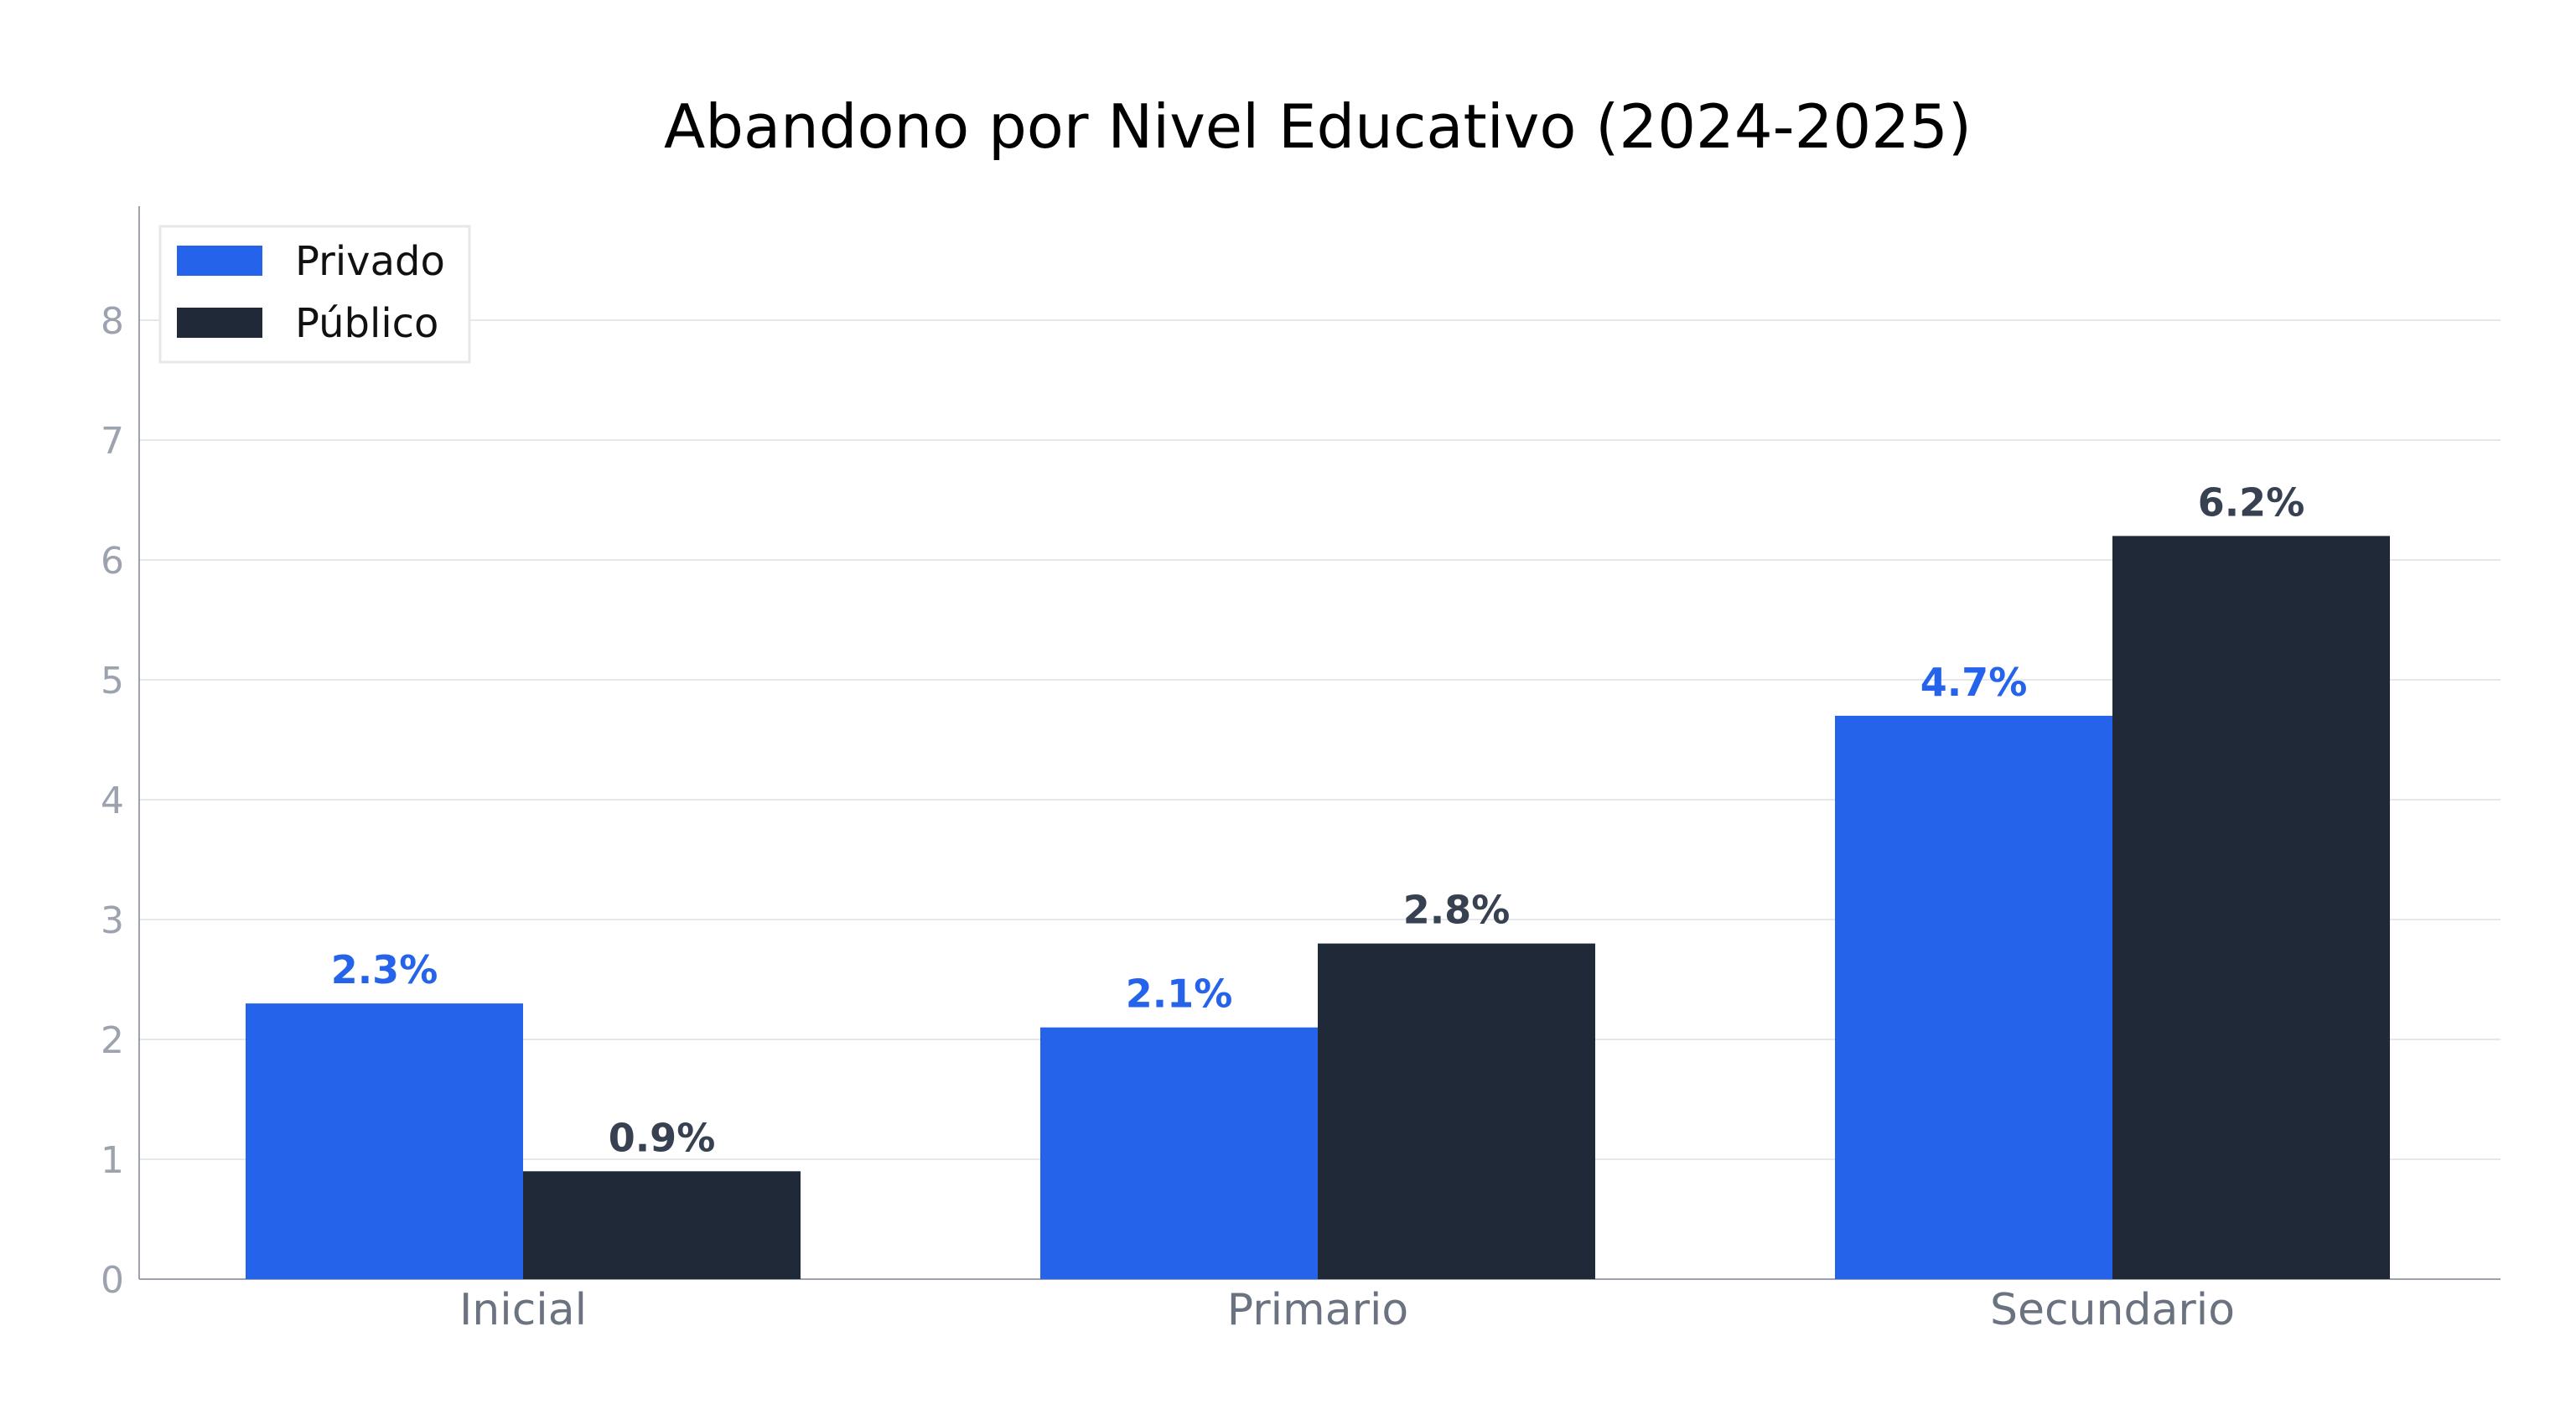 The image size is (2576, 1425). What do you see at coordinates (112, 1280) in the screenshot?
I see `y-tick-label: 0` at bounding box center [112, 1280].